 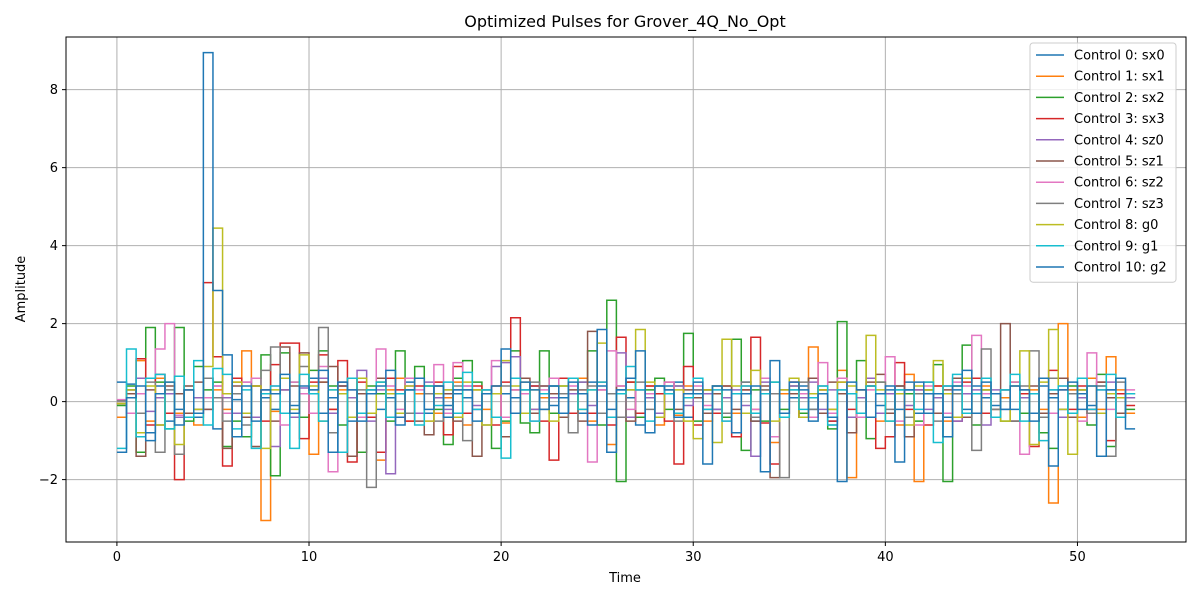 What do you see at coordinates (1119, 77) in the screenshot?
I see `legend-label: Control 1: sx1` at bounding box center [1119, 77].